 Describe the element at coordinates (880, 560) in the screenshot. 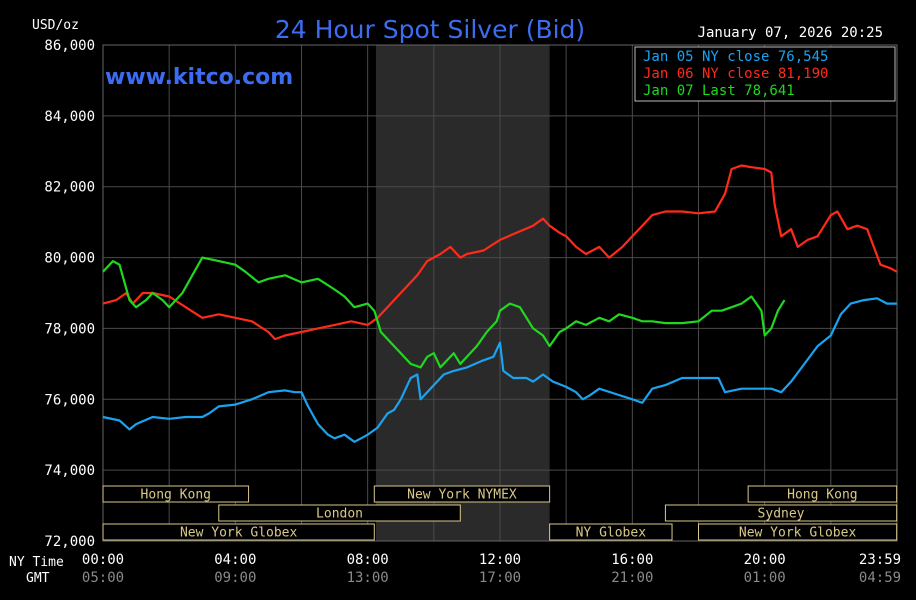

I see `x-tick-ny: 23:59` at that location.